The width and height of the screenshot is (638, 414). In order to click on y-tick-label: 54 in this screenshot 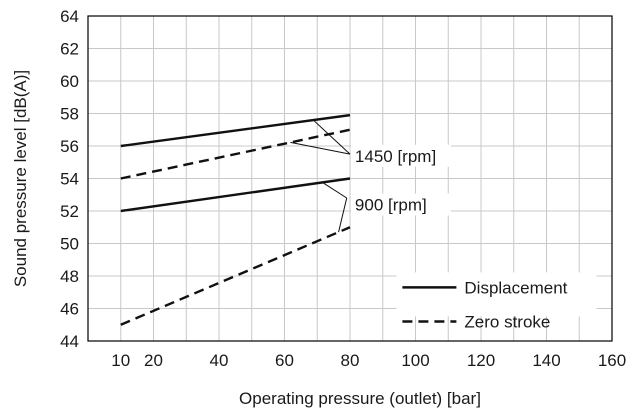, I will do `click(69, 179)`.